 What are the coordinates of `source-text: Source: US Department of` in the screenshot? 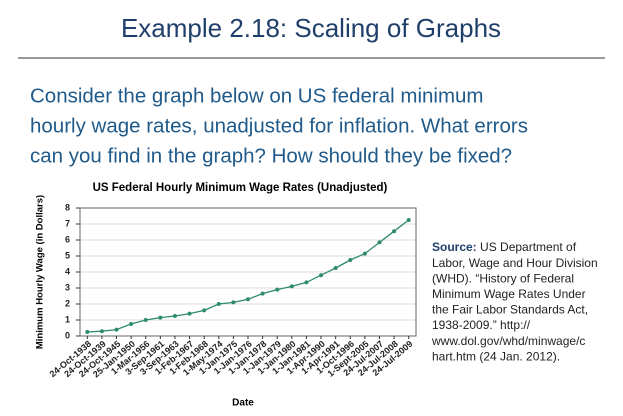 It's located at (504, 247).